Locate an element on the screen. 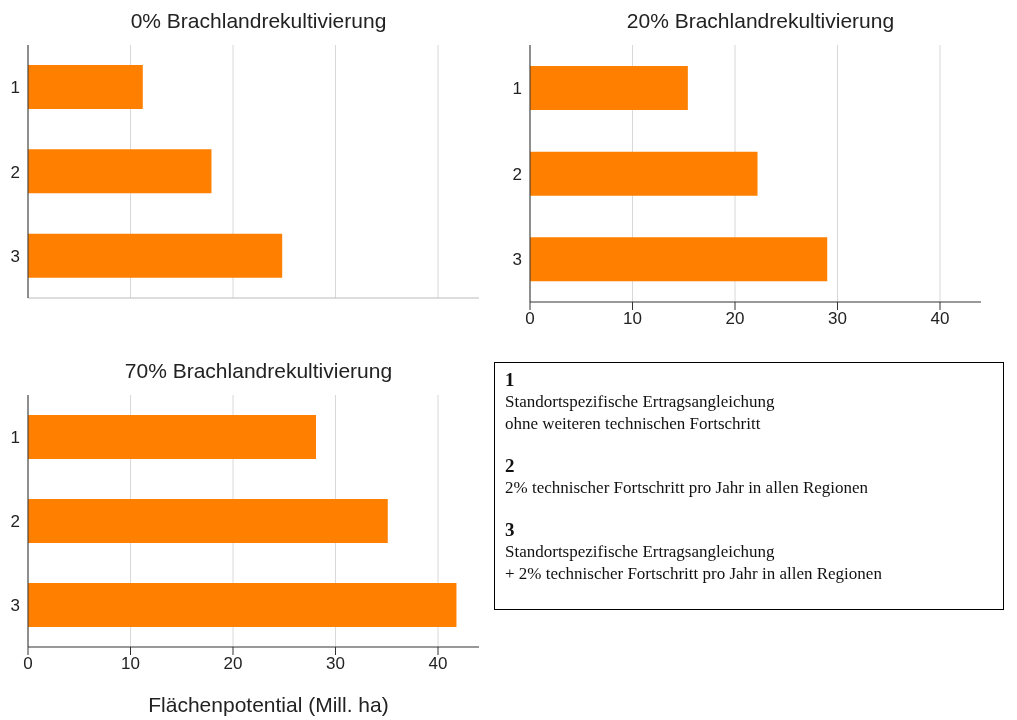  x-axis-title: Flächenpotential (Mill. ha) is located at coordinates (268, 705).